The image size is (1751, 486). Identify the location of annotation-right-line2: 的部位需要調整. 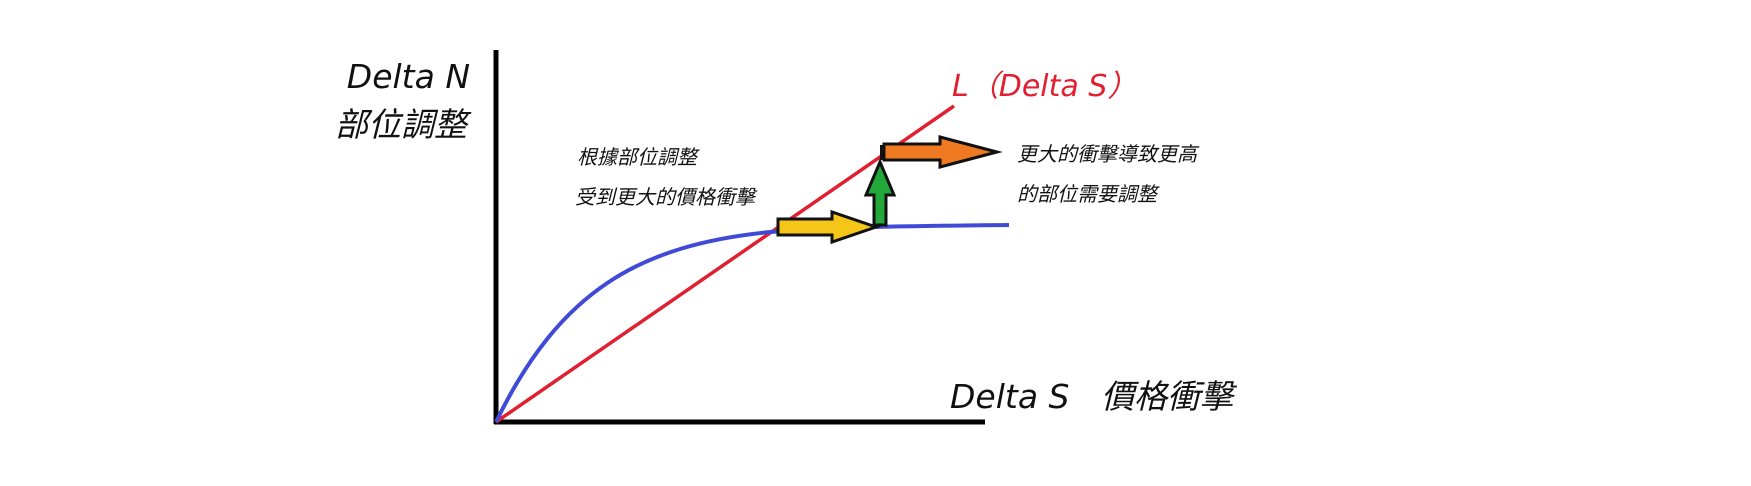
(1088, 194).